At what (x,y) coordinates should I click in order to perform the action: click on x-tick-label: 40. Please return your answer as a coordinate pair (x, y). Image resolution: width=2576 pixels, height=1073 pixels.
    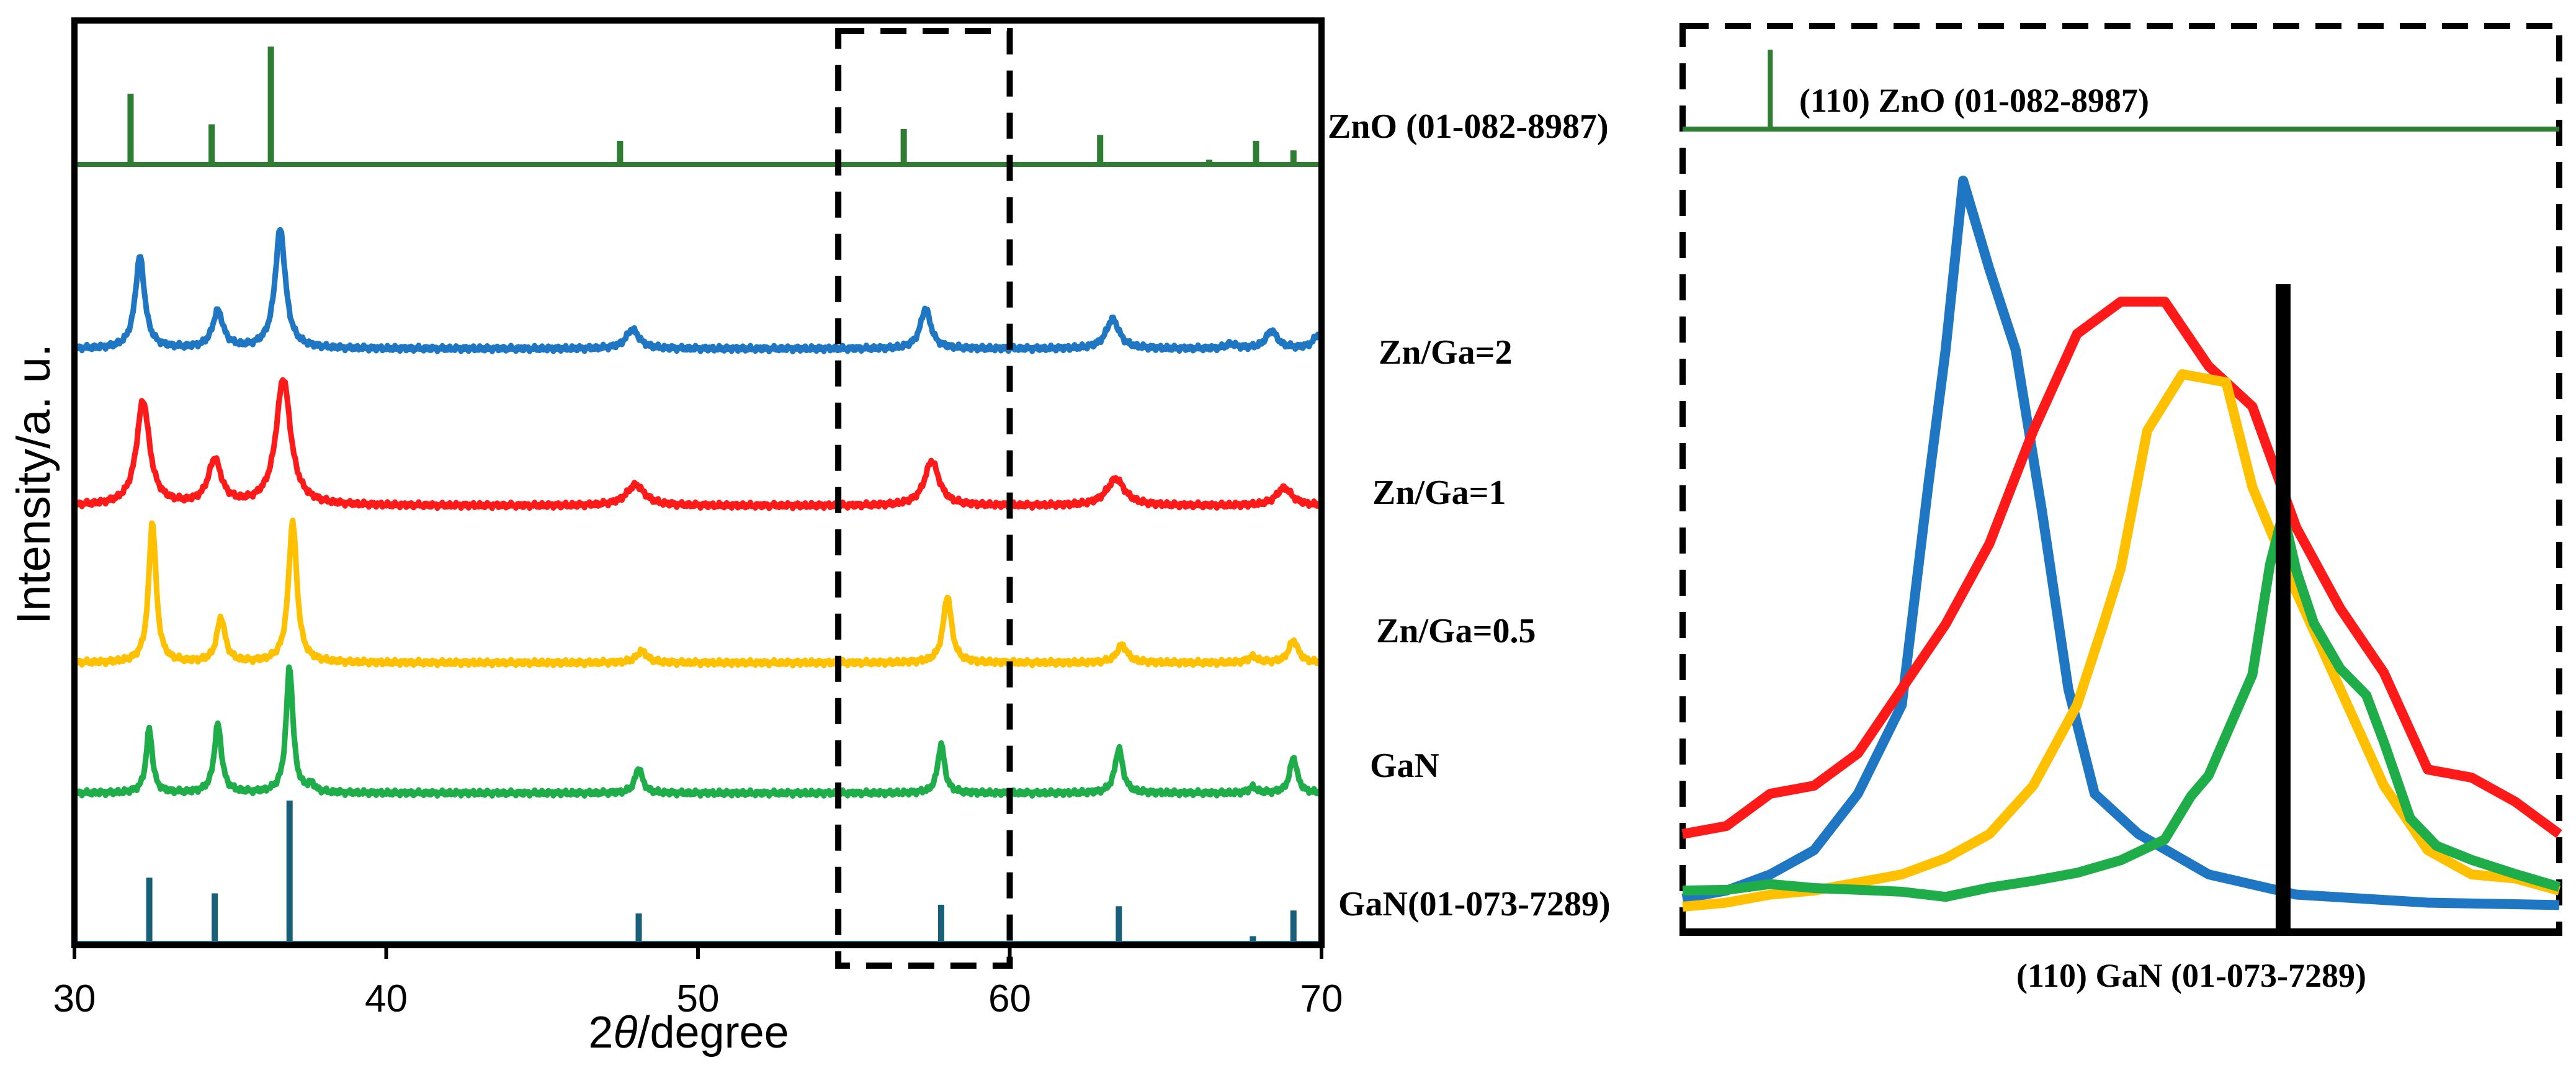
    Looking at the image, I should click on (386, 999).